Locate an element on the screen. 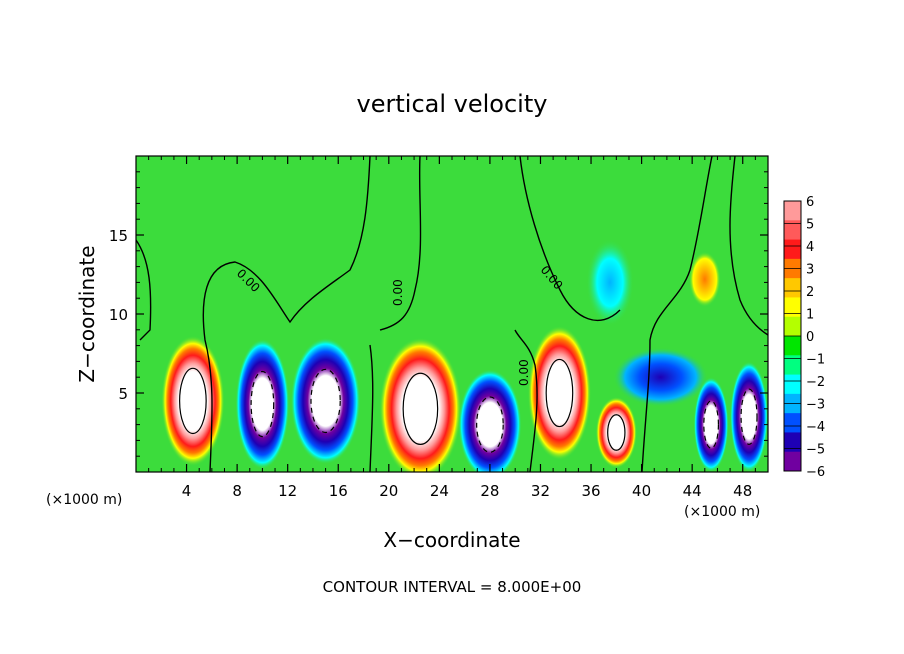  x-tick-label: 40 is located at coordinates (641, 491).